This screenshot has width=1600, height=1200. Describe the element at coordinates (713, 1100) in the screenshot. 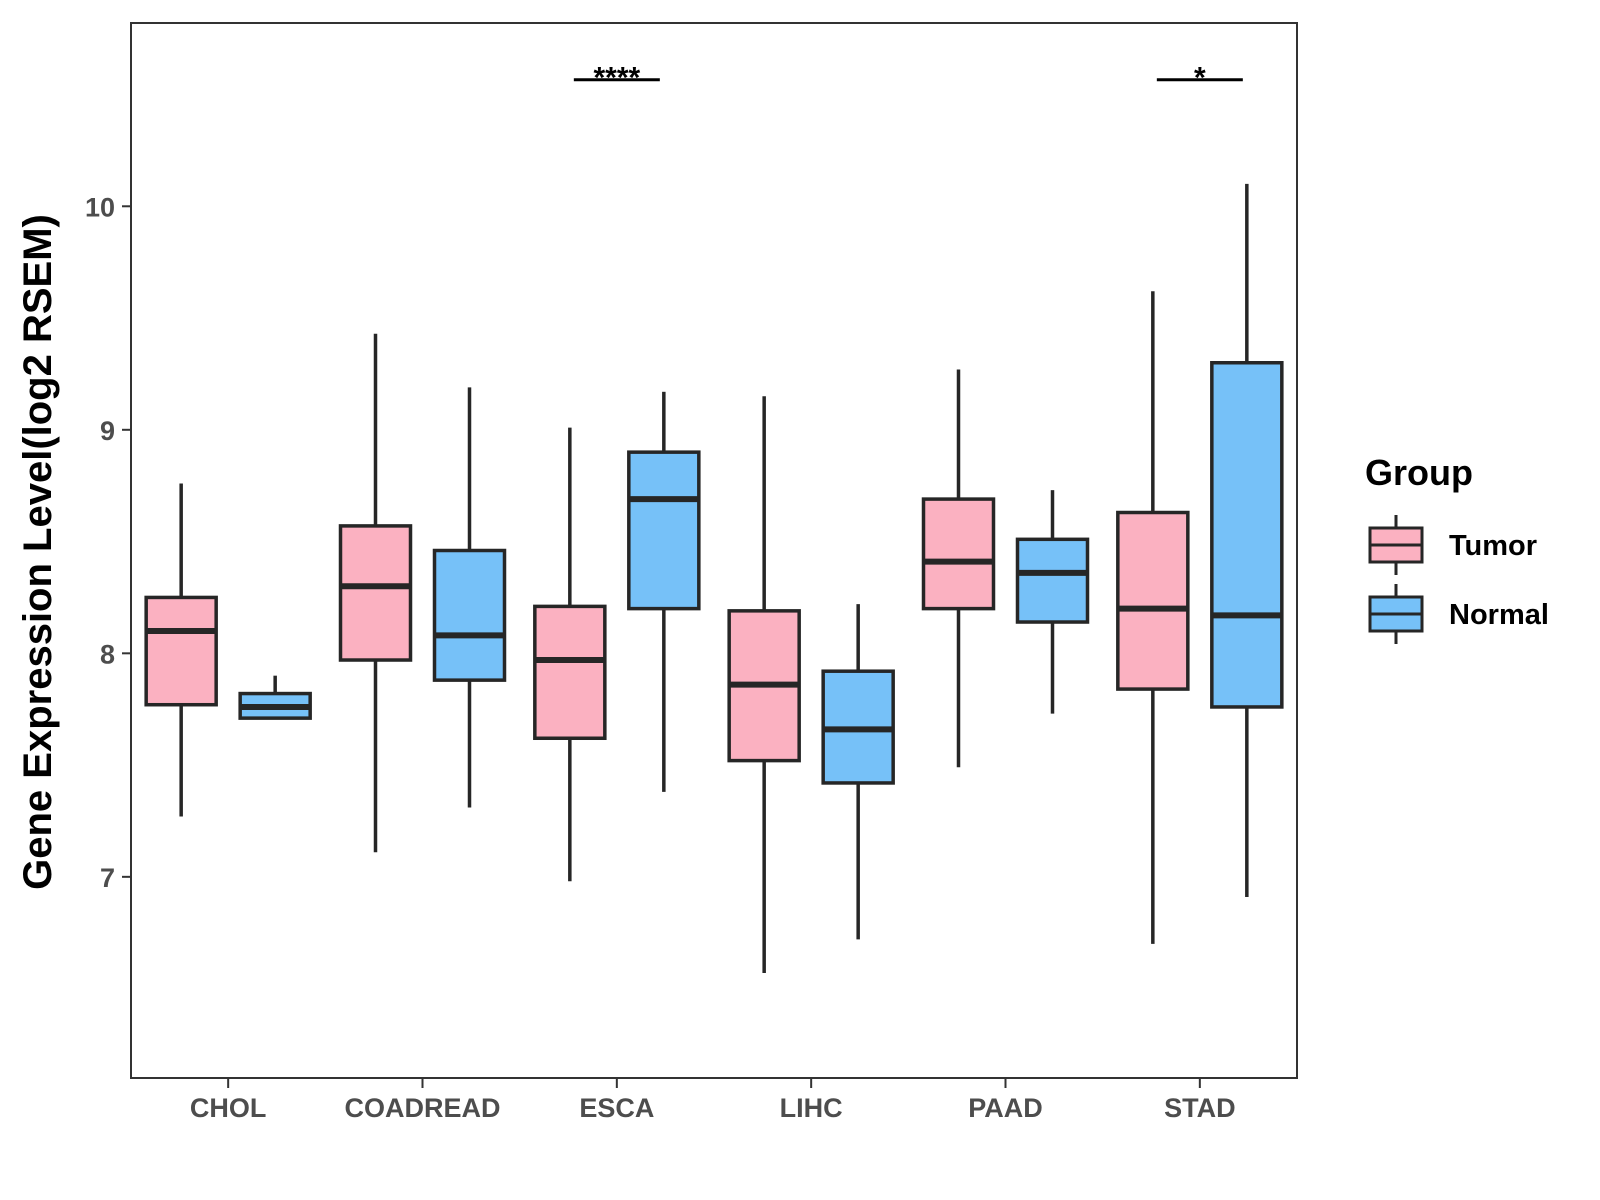

I see `x-axis: CHOL COADREAD ESCA LIHC PAAD STAD` at that location.